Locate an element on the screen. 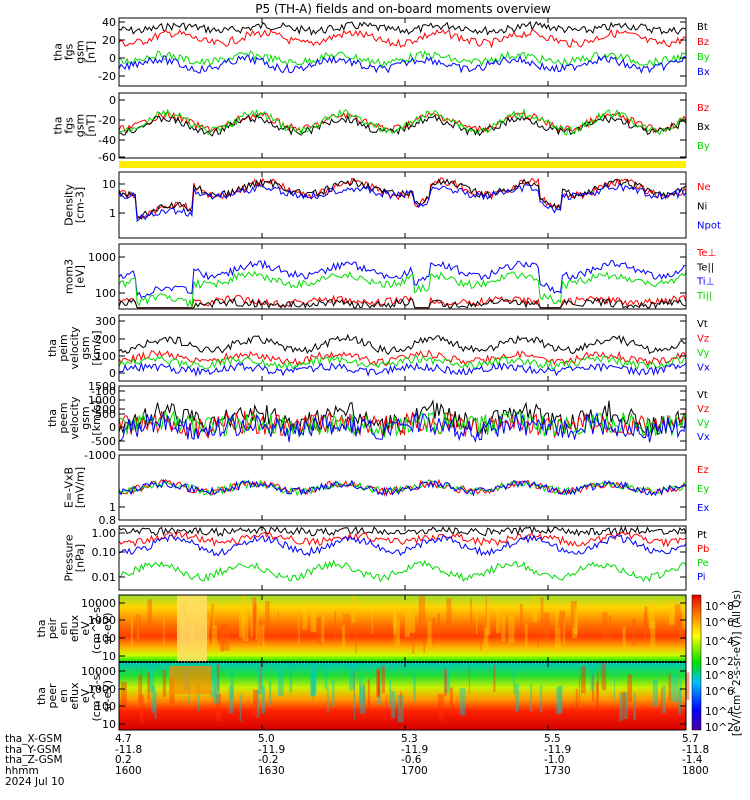  y-tick-label: 100 is located at coordinates (105, 638).